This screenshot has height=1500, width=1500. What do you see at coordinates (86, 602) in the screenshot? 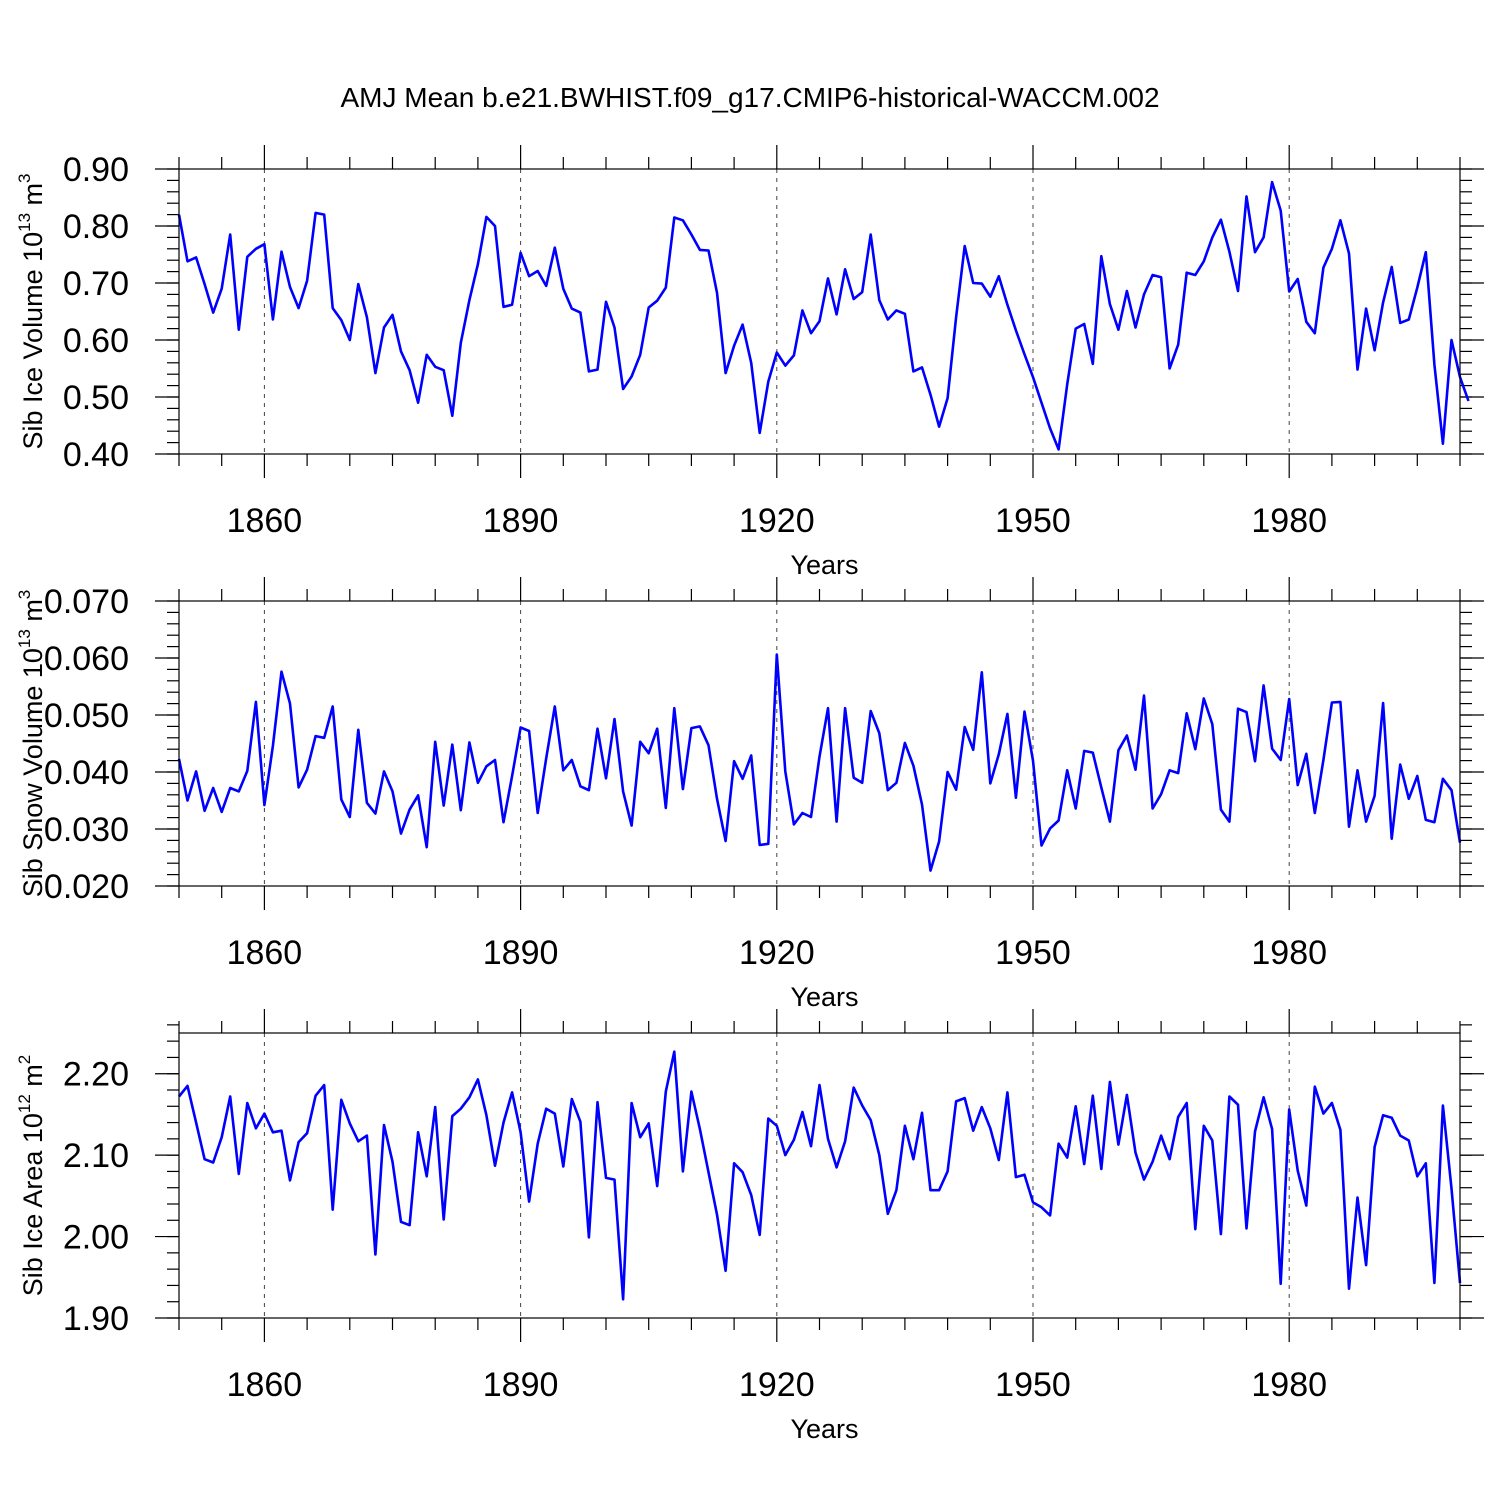
I see `y-tick-label: 0.070` at bounding box center [86, 602].